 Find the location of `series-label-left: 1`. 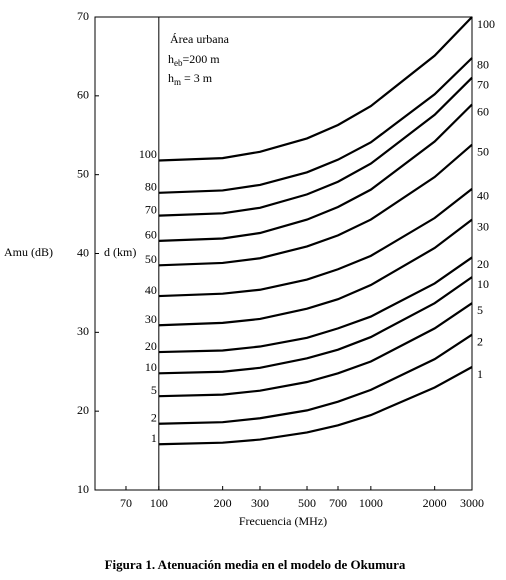

series-label-left: 1 is located at coordinates (154, 438).